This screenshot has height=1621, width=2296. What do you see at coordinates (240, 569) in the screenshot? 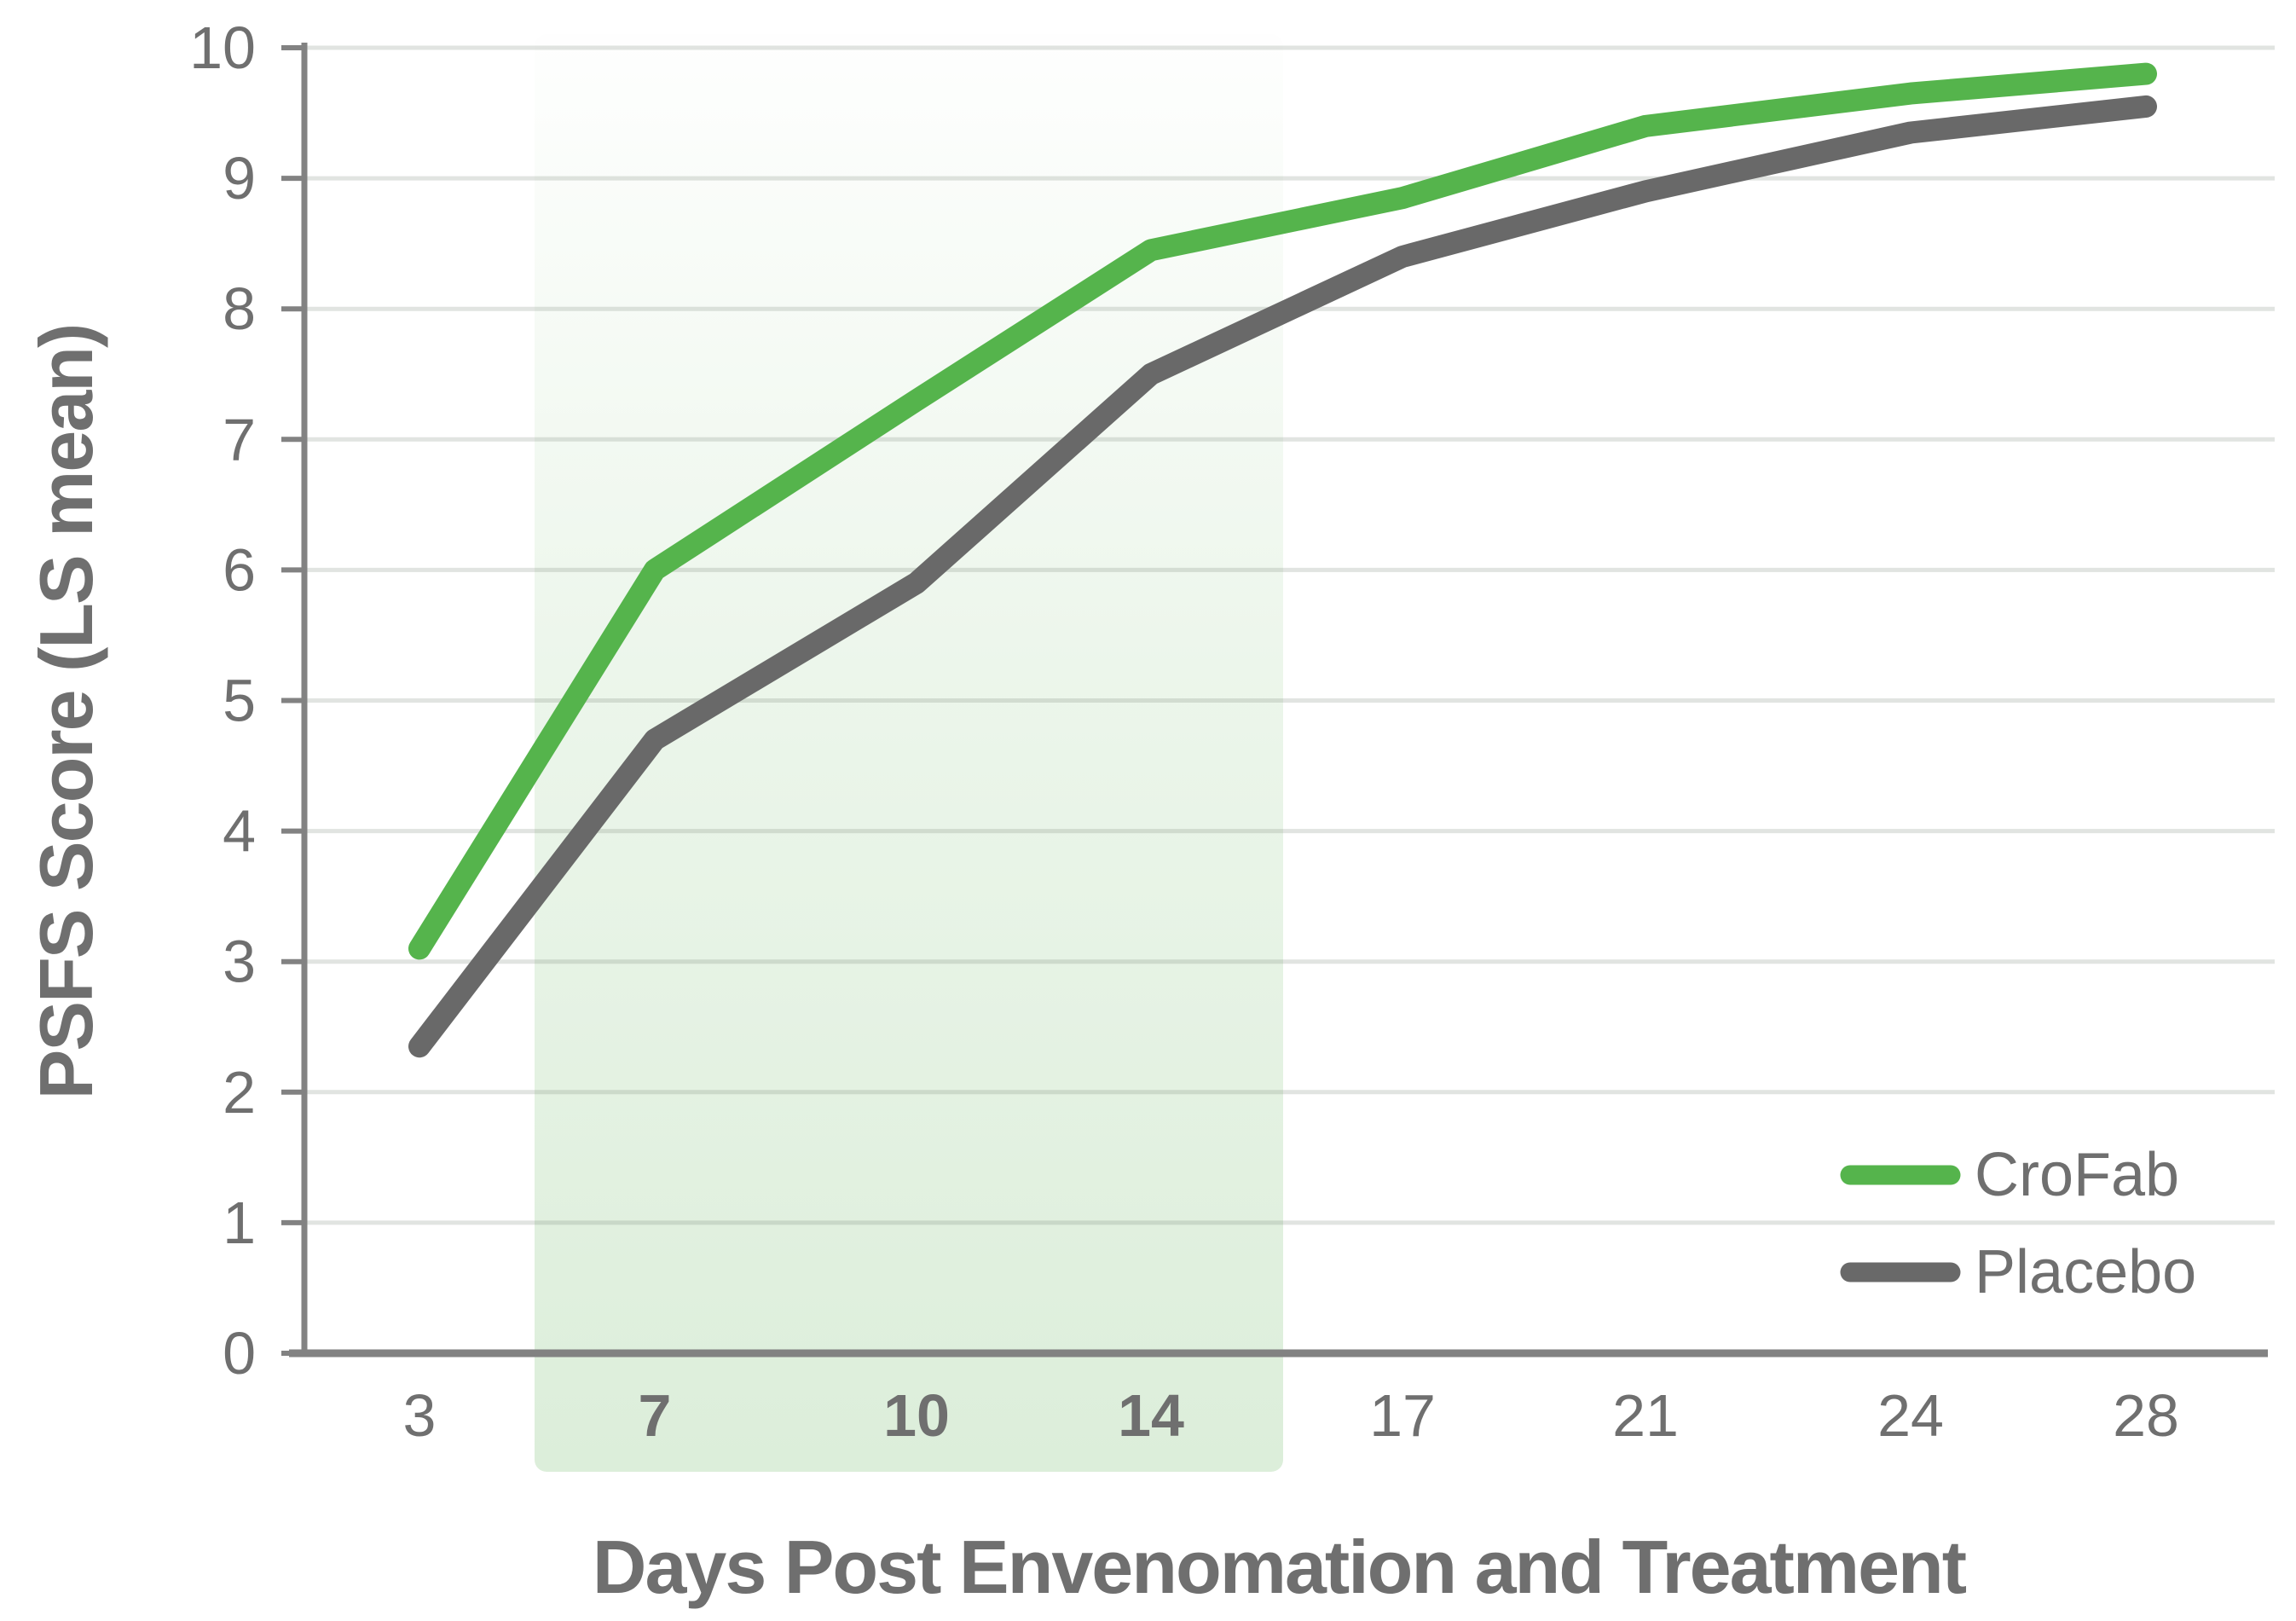
I see `y-tick-label-6: 6` at bounding box center [240, 569].